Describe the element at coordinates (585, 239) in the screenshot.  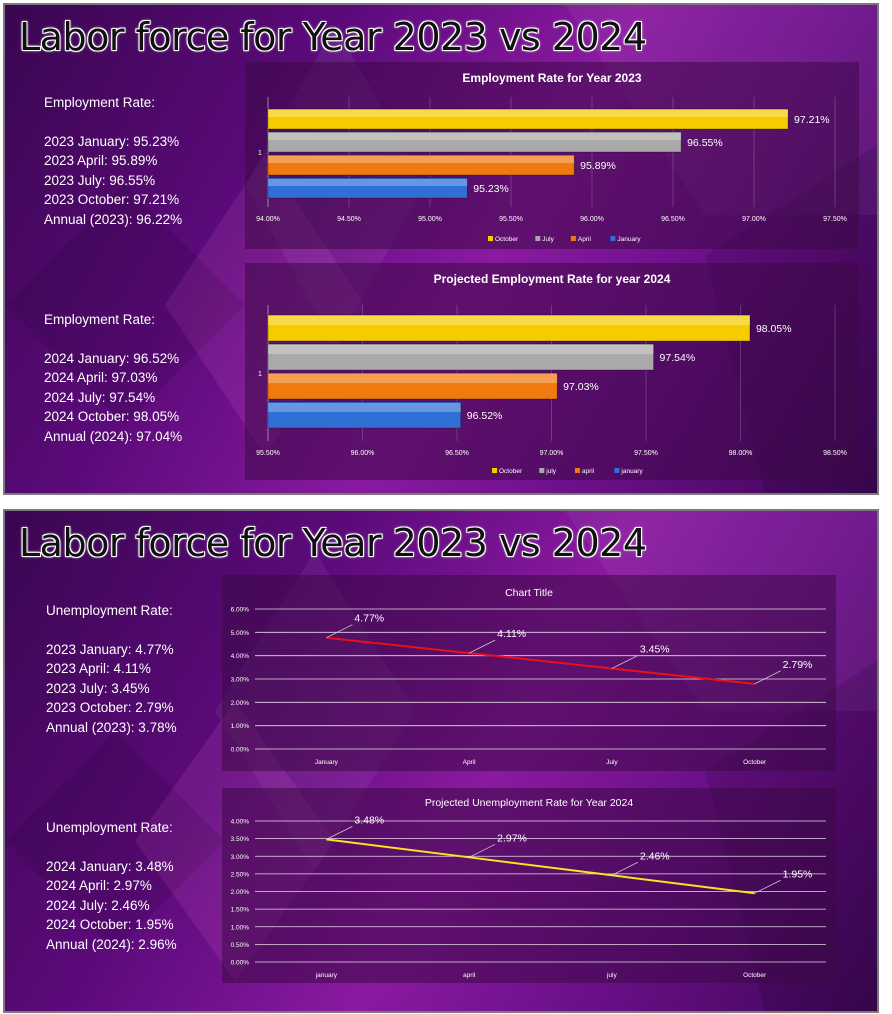
I see `legend-label: April` at that location.